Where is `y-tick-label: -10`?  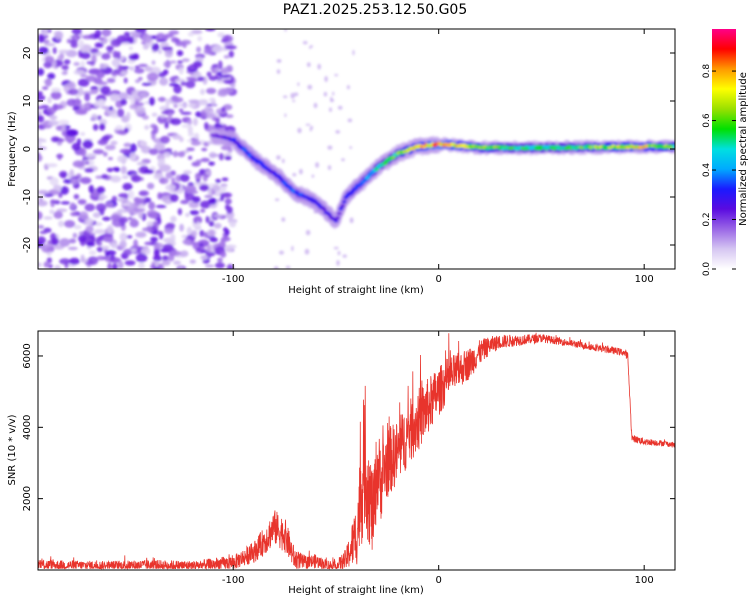 y-tick-label: -10 is located at coordinates (27, 197).